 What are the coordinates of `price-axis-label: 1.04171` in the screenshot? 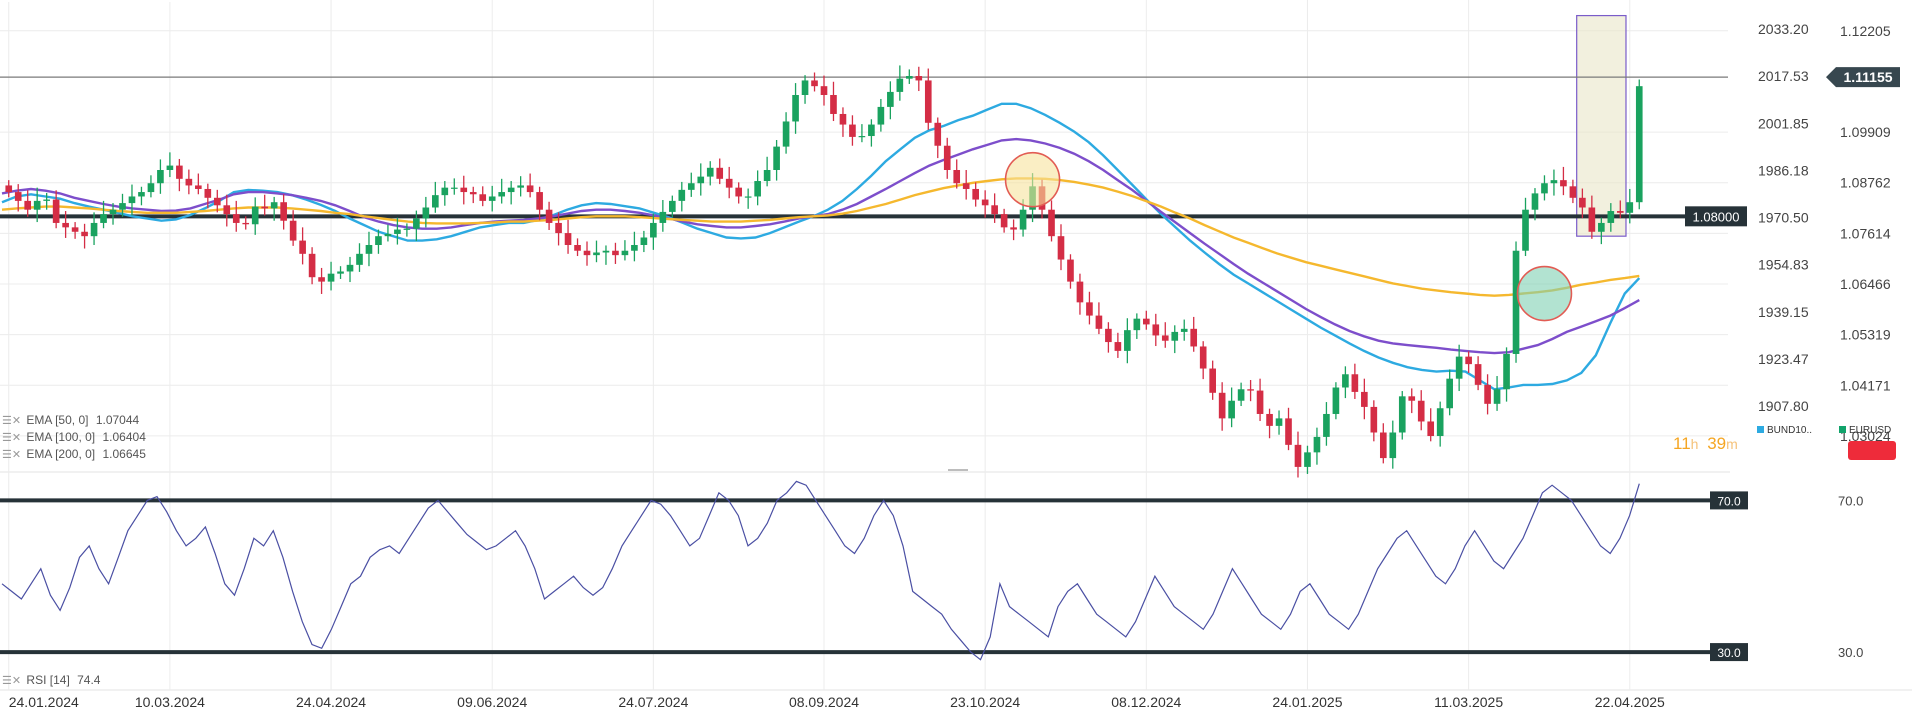 It's located at (1865, 385).